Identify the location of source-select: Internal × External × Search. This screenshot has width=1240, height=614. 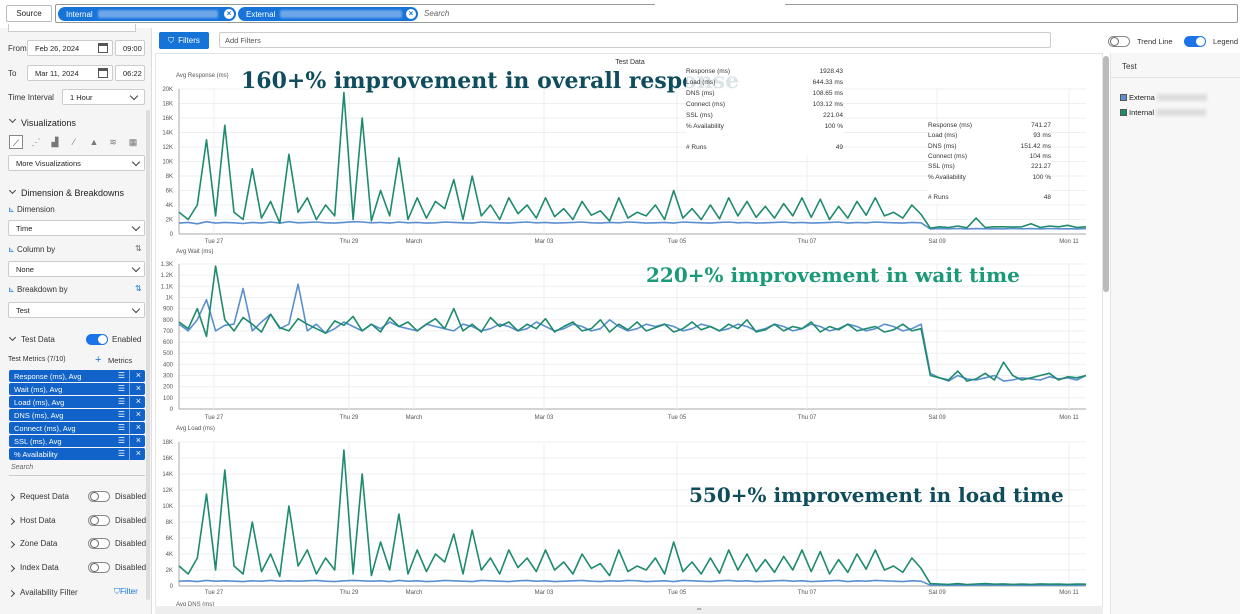
(646, 13).